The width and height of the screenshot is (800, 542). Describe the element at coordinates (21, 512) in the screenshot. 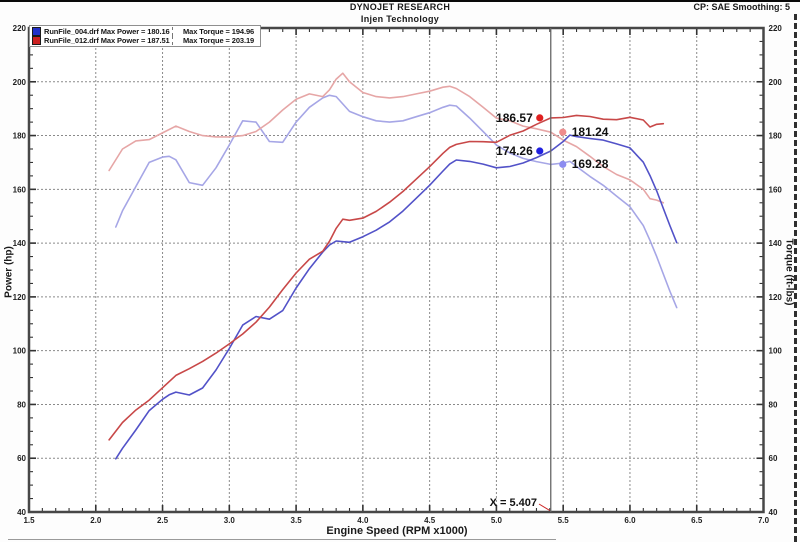

I see `y-left-tick-label: 40` at that location.